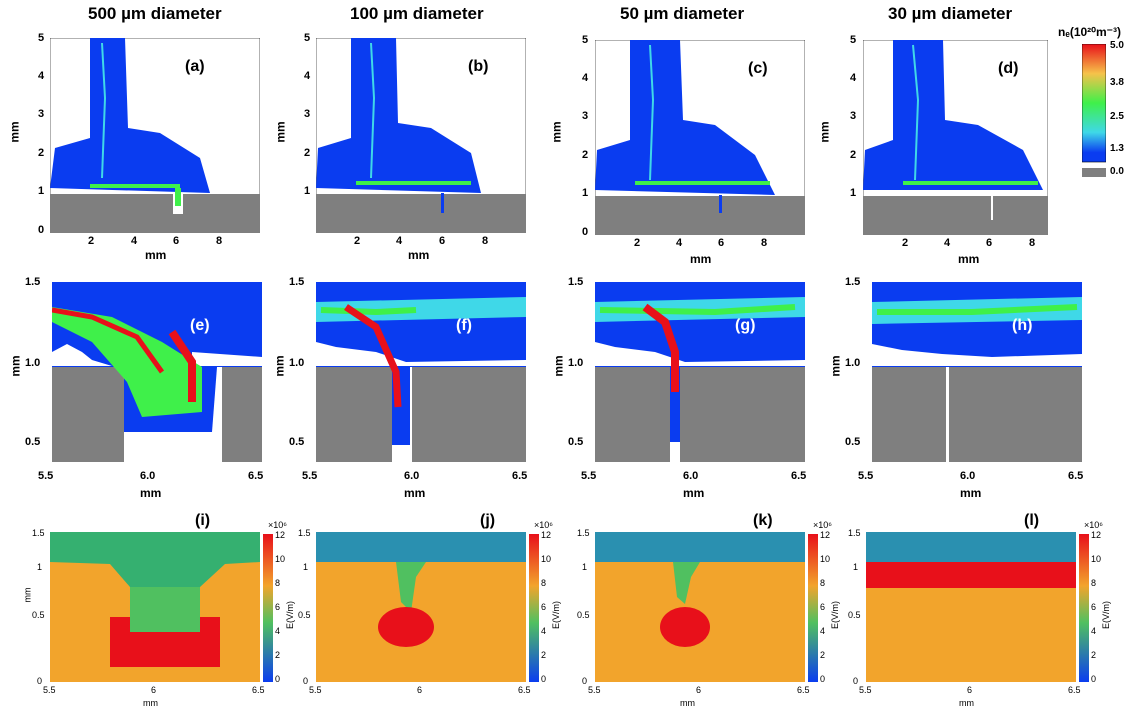 This screenshot has height=720, width=1129. What do you see at coordinates (970, 690) in the screenshot?
I see `xtick-l-6: 6` at bounding box center [970, 690].